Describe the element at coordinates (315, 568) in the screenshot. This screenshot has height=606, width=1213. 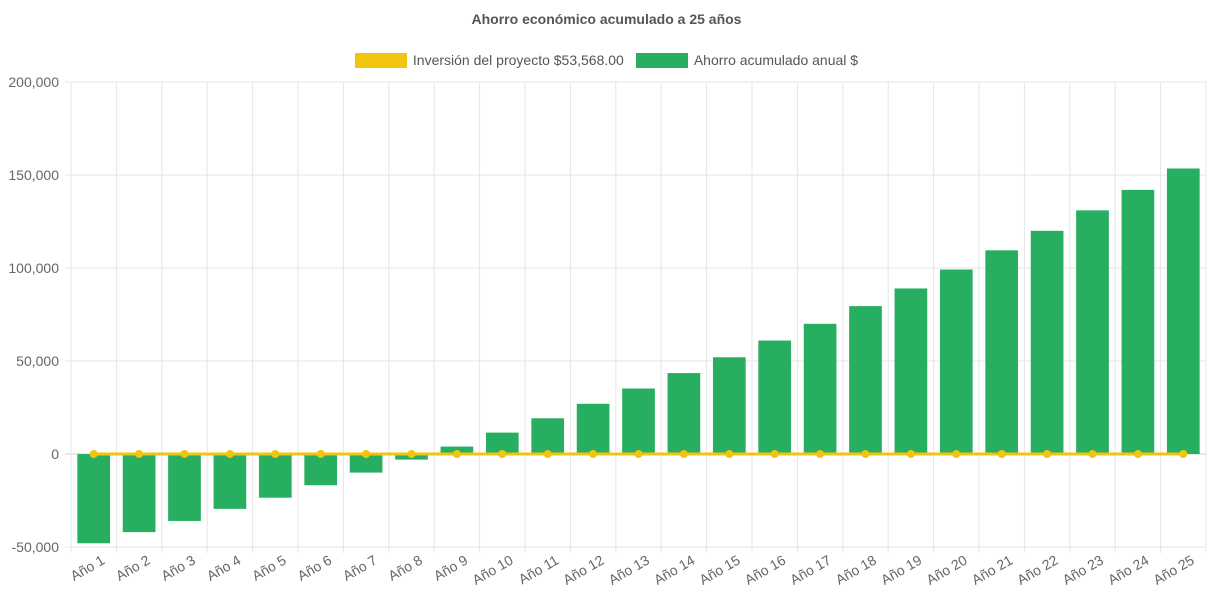
I see `x-tick-label: Año 6` at that location.